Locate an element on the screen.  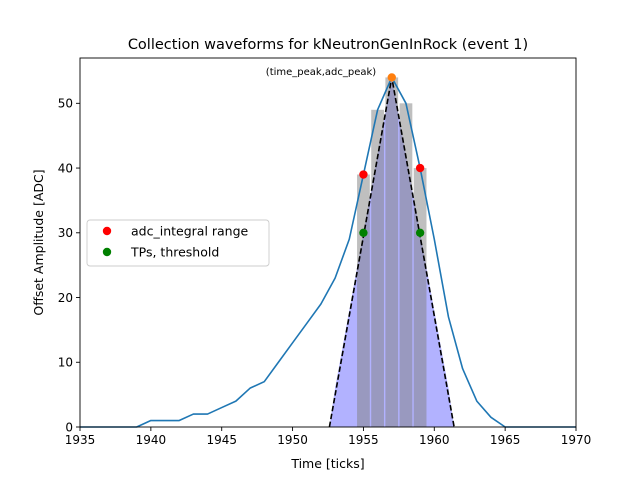
integral-bar-1958 is located at coordinates (406, 265).